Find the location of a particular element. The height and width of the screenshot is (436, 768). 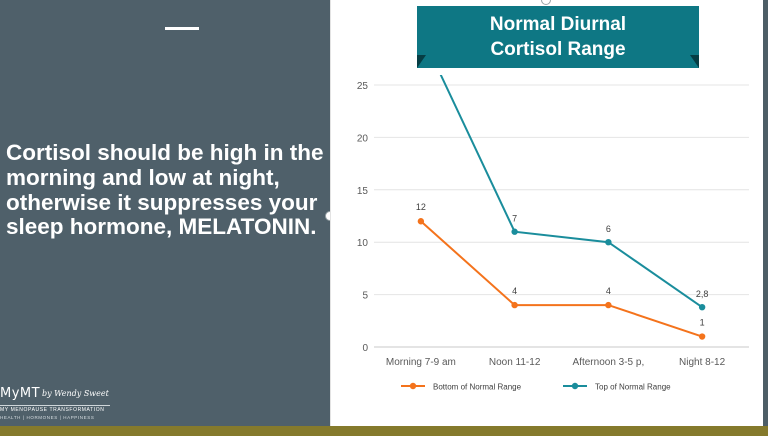

x-tick-label: Afternoon 3-5 p, is located at coordinates (609, 362).